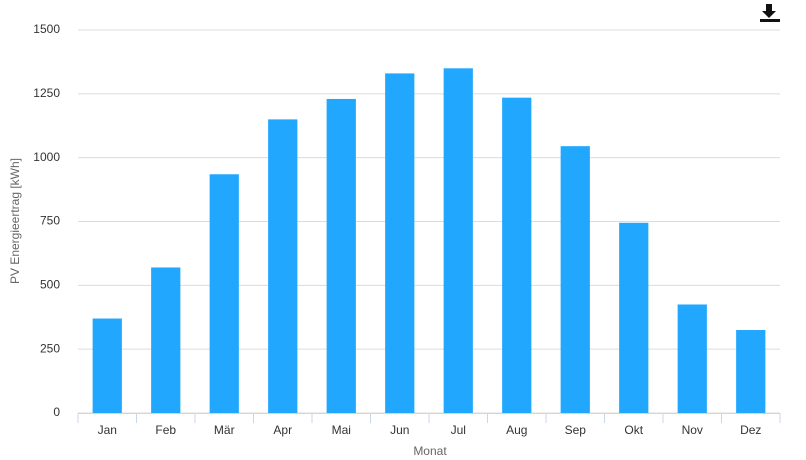 This screenshot has width=806, height=460. I want to click on x-tick-label: Feb, so click(165, 430).